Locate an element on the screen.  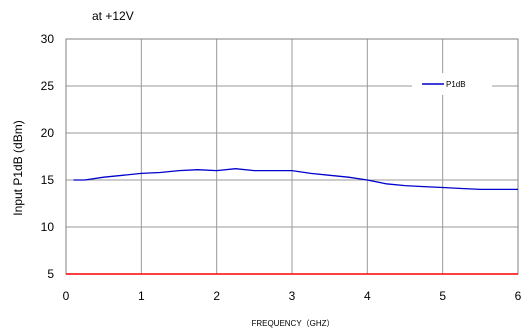
x-tick-label: 2 is located at coordinates (216, 296).